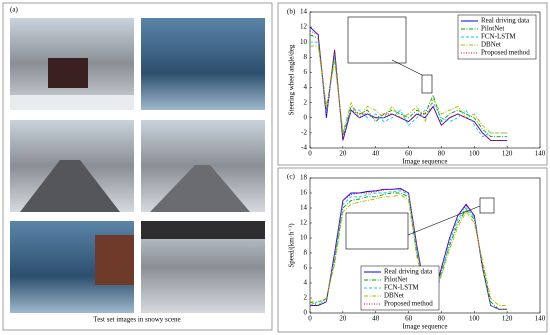  Describe the element at coordinates (304, 178) in the screenshot. I see `y-tick-label: 18` at that location.